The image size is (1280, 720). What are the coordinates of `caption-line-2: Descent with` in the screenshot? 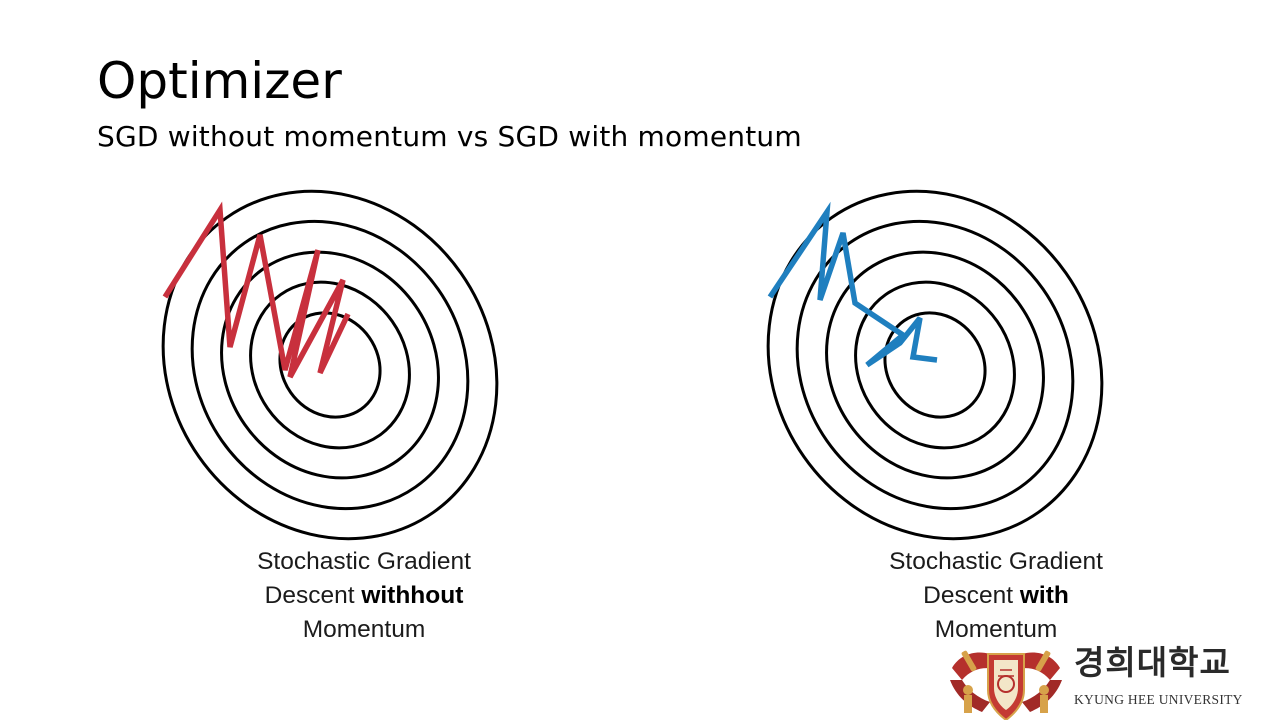 It's located at (996, 596).